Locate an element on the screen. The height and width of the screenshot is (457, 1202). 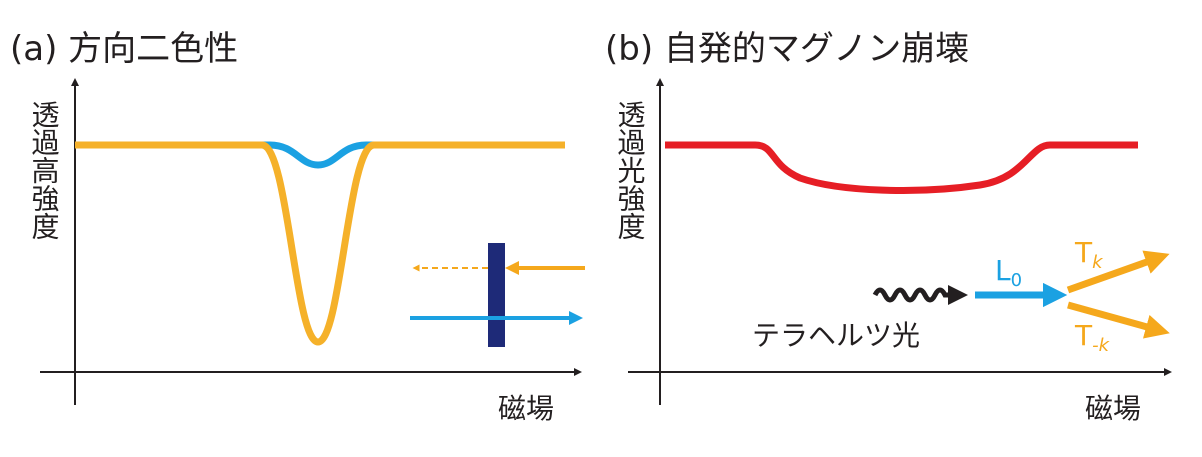
thz-label: テラヘルツ光 is located at coordinates (836, 335).